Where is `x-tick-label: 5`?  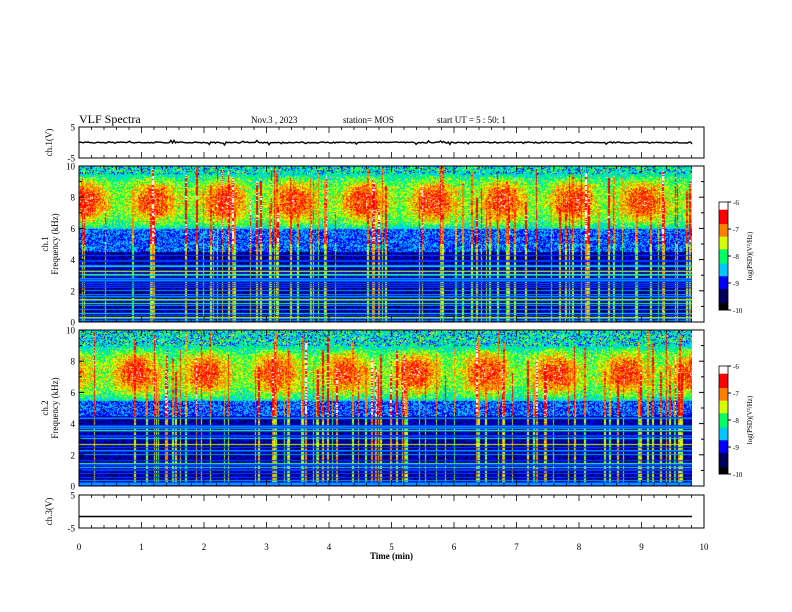
x-tick-label: 5 is located at coordinates (391, 547).